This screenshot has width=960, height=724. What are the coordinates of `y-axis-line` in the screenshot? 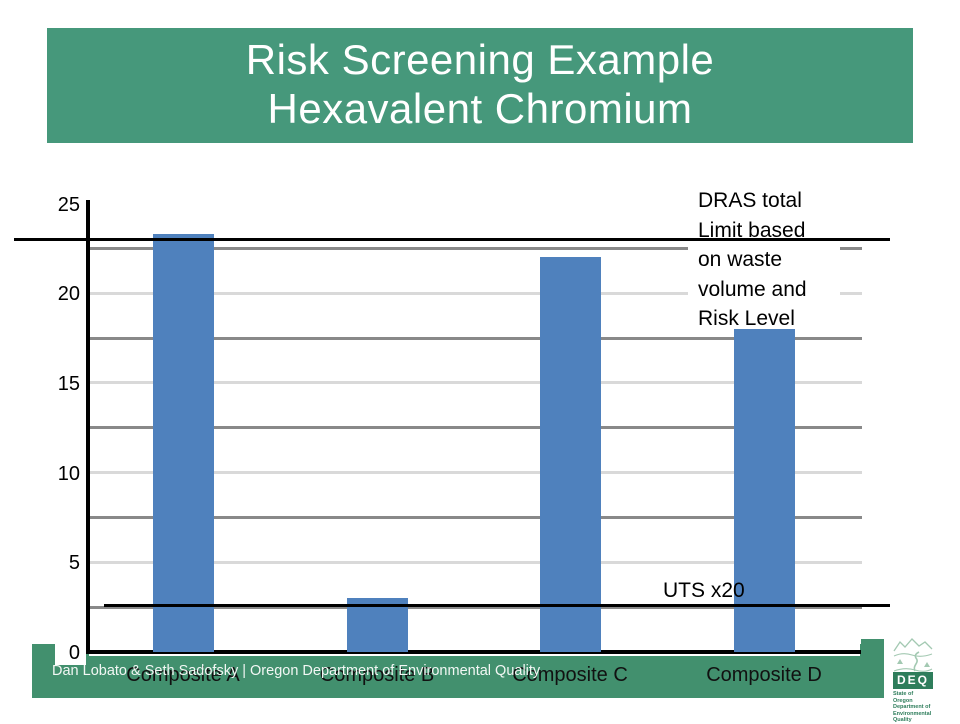 It's located at (88, 427).